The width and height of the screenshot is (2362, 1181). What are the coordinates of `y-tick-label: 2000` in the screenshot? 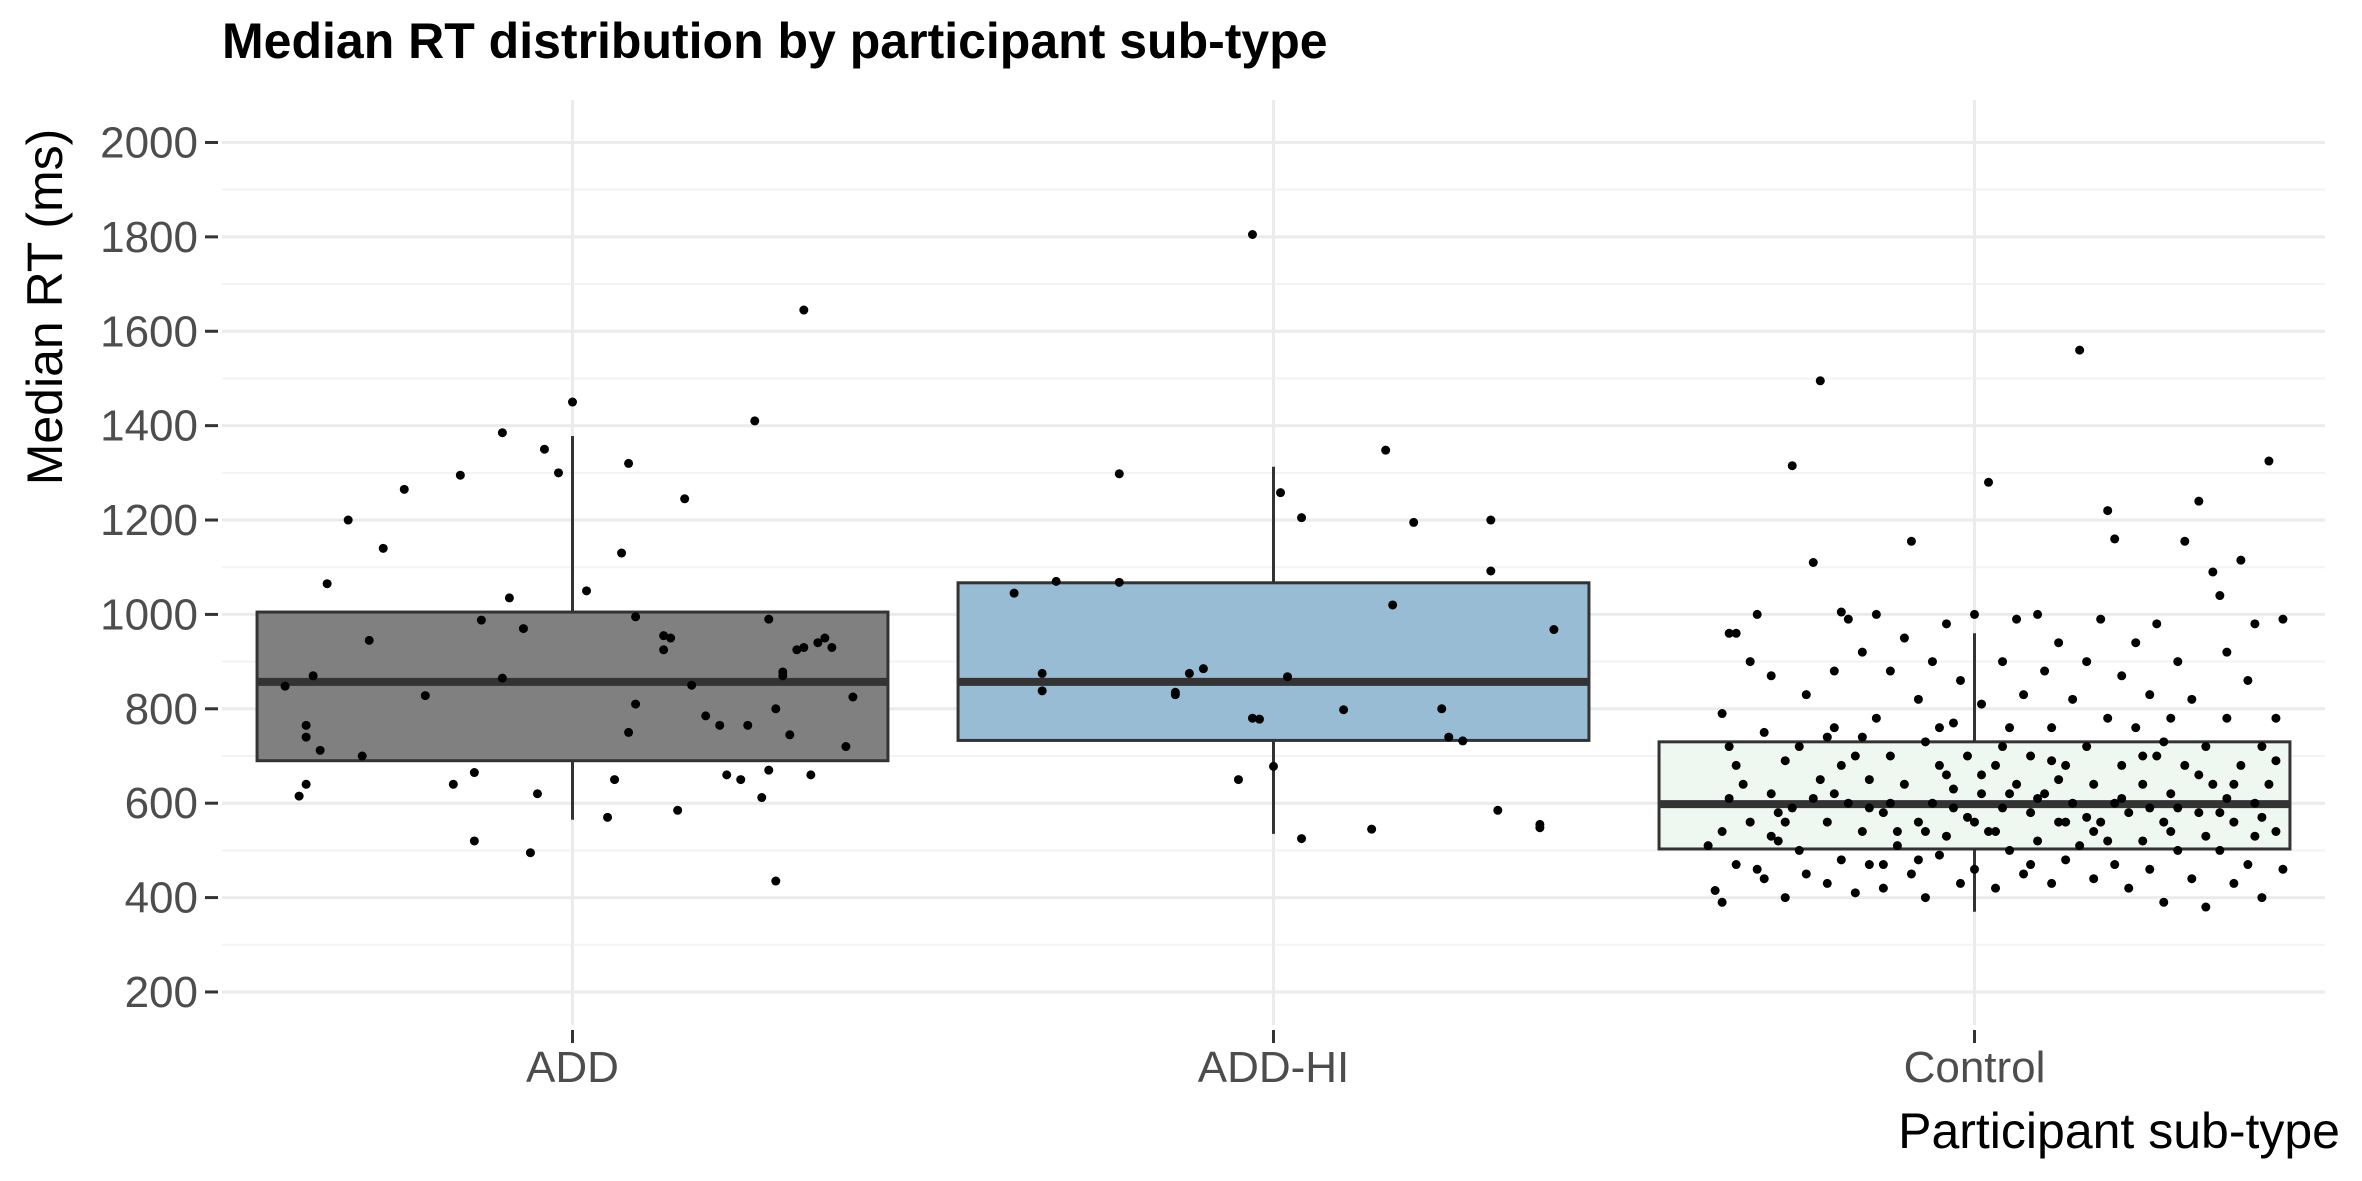 It's located at (149, 142).